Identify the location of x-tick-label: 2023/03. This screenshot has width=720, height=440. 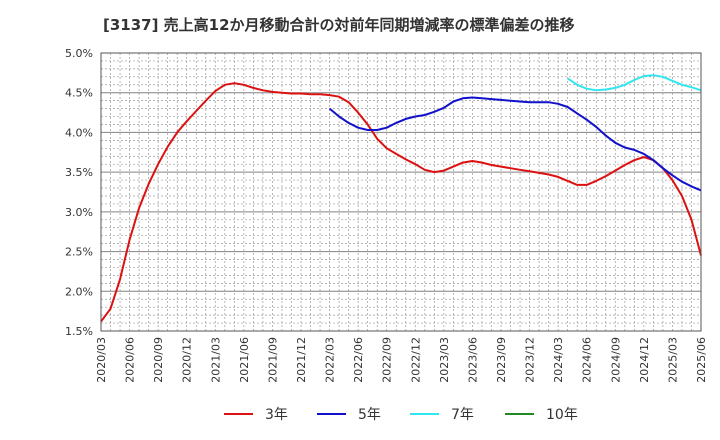
(444, 360).